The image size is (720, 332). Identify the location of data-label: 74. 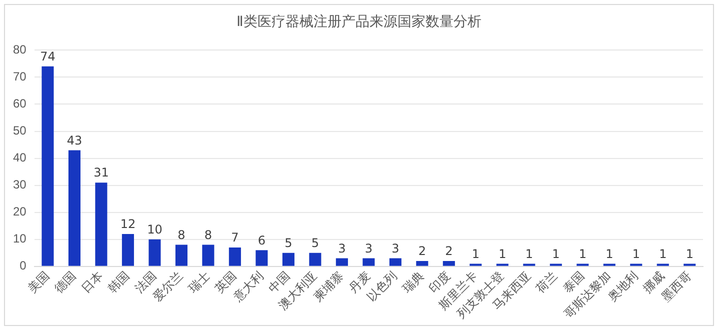
(48, 57).